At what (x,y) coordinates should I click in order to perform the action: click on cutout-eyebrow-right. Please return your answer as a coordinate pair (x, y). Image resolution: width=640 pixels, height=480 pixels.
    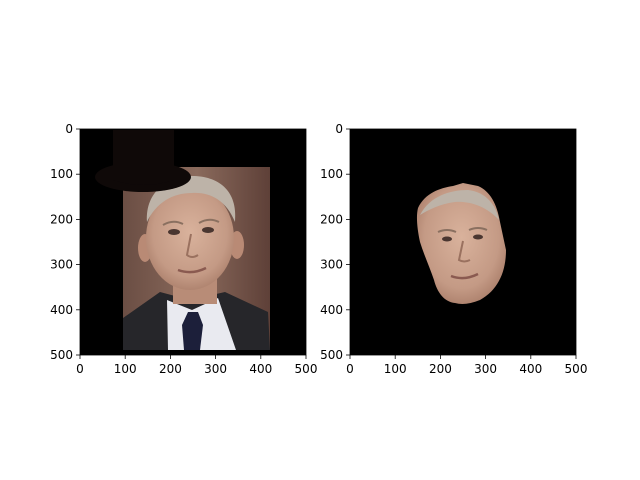
    Looking at the image, I should click on (478, 229).